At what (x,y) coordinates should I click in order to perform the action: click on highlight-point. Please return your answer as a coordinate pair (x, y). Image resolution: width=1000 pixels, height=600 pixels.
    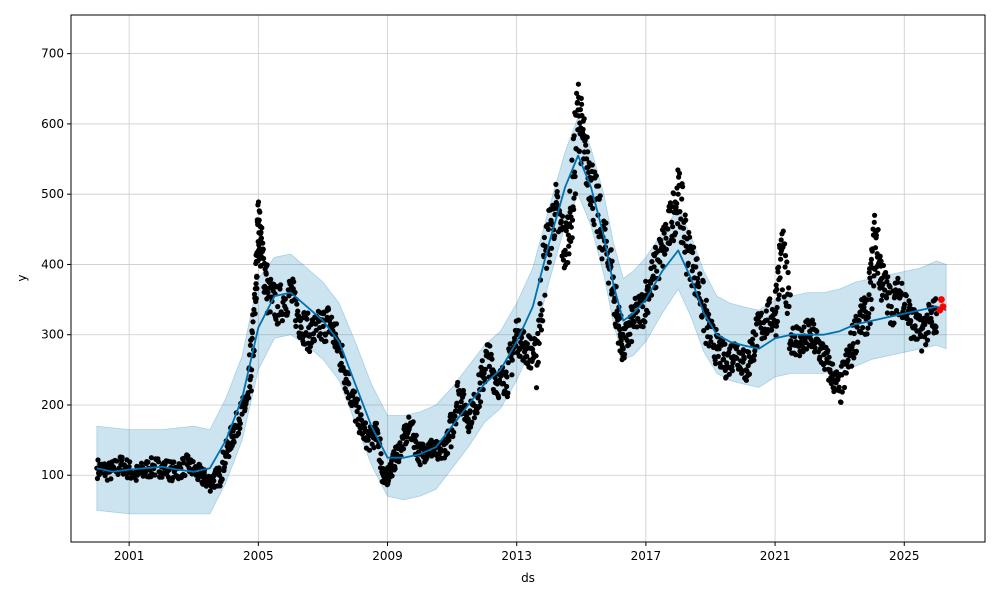
    Looking at the image, I should click on (943, 307).